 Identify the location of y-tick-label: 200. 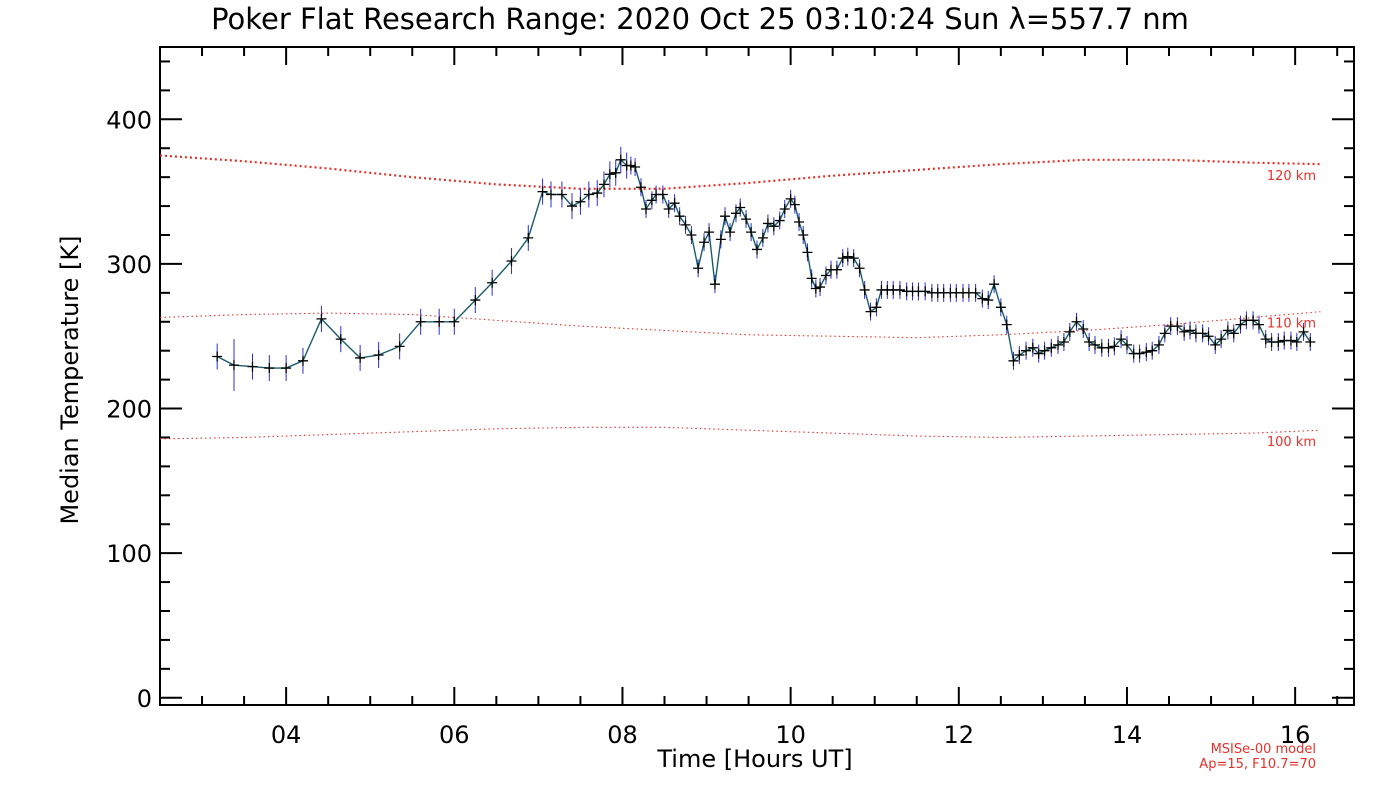
(129, 410).